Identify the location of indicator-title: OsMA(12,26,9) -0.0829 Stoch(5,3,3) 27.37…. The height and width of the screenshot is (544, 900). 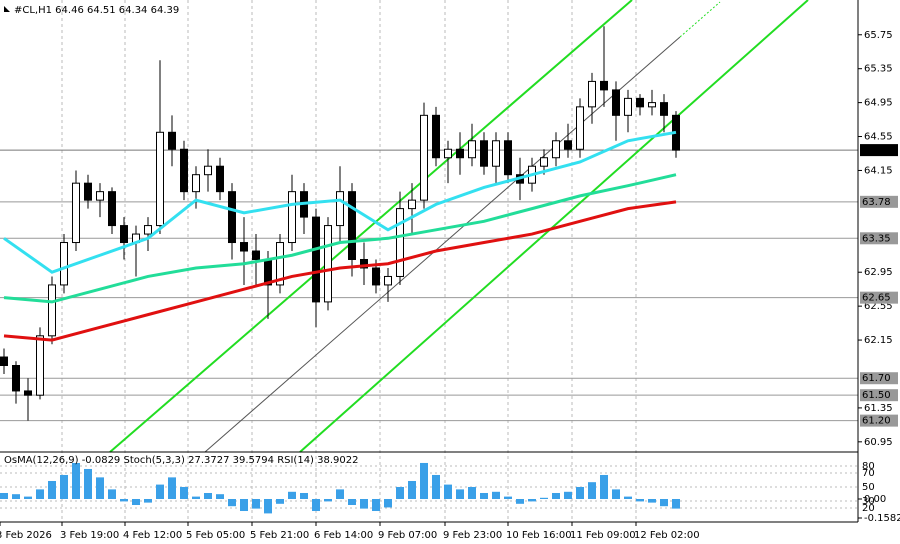
(181, 460).